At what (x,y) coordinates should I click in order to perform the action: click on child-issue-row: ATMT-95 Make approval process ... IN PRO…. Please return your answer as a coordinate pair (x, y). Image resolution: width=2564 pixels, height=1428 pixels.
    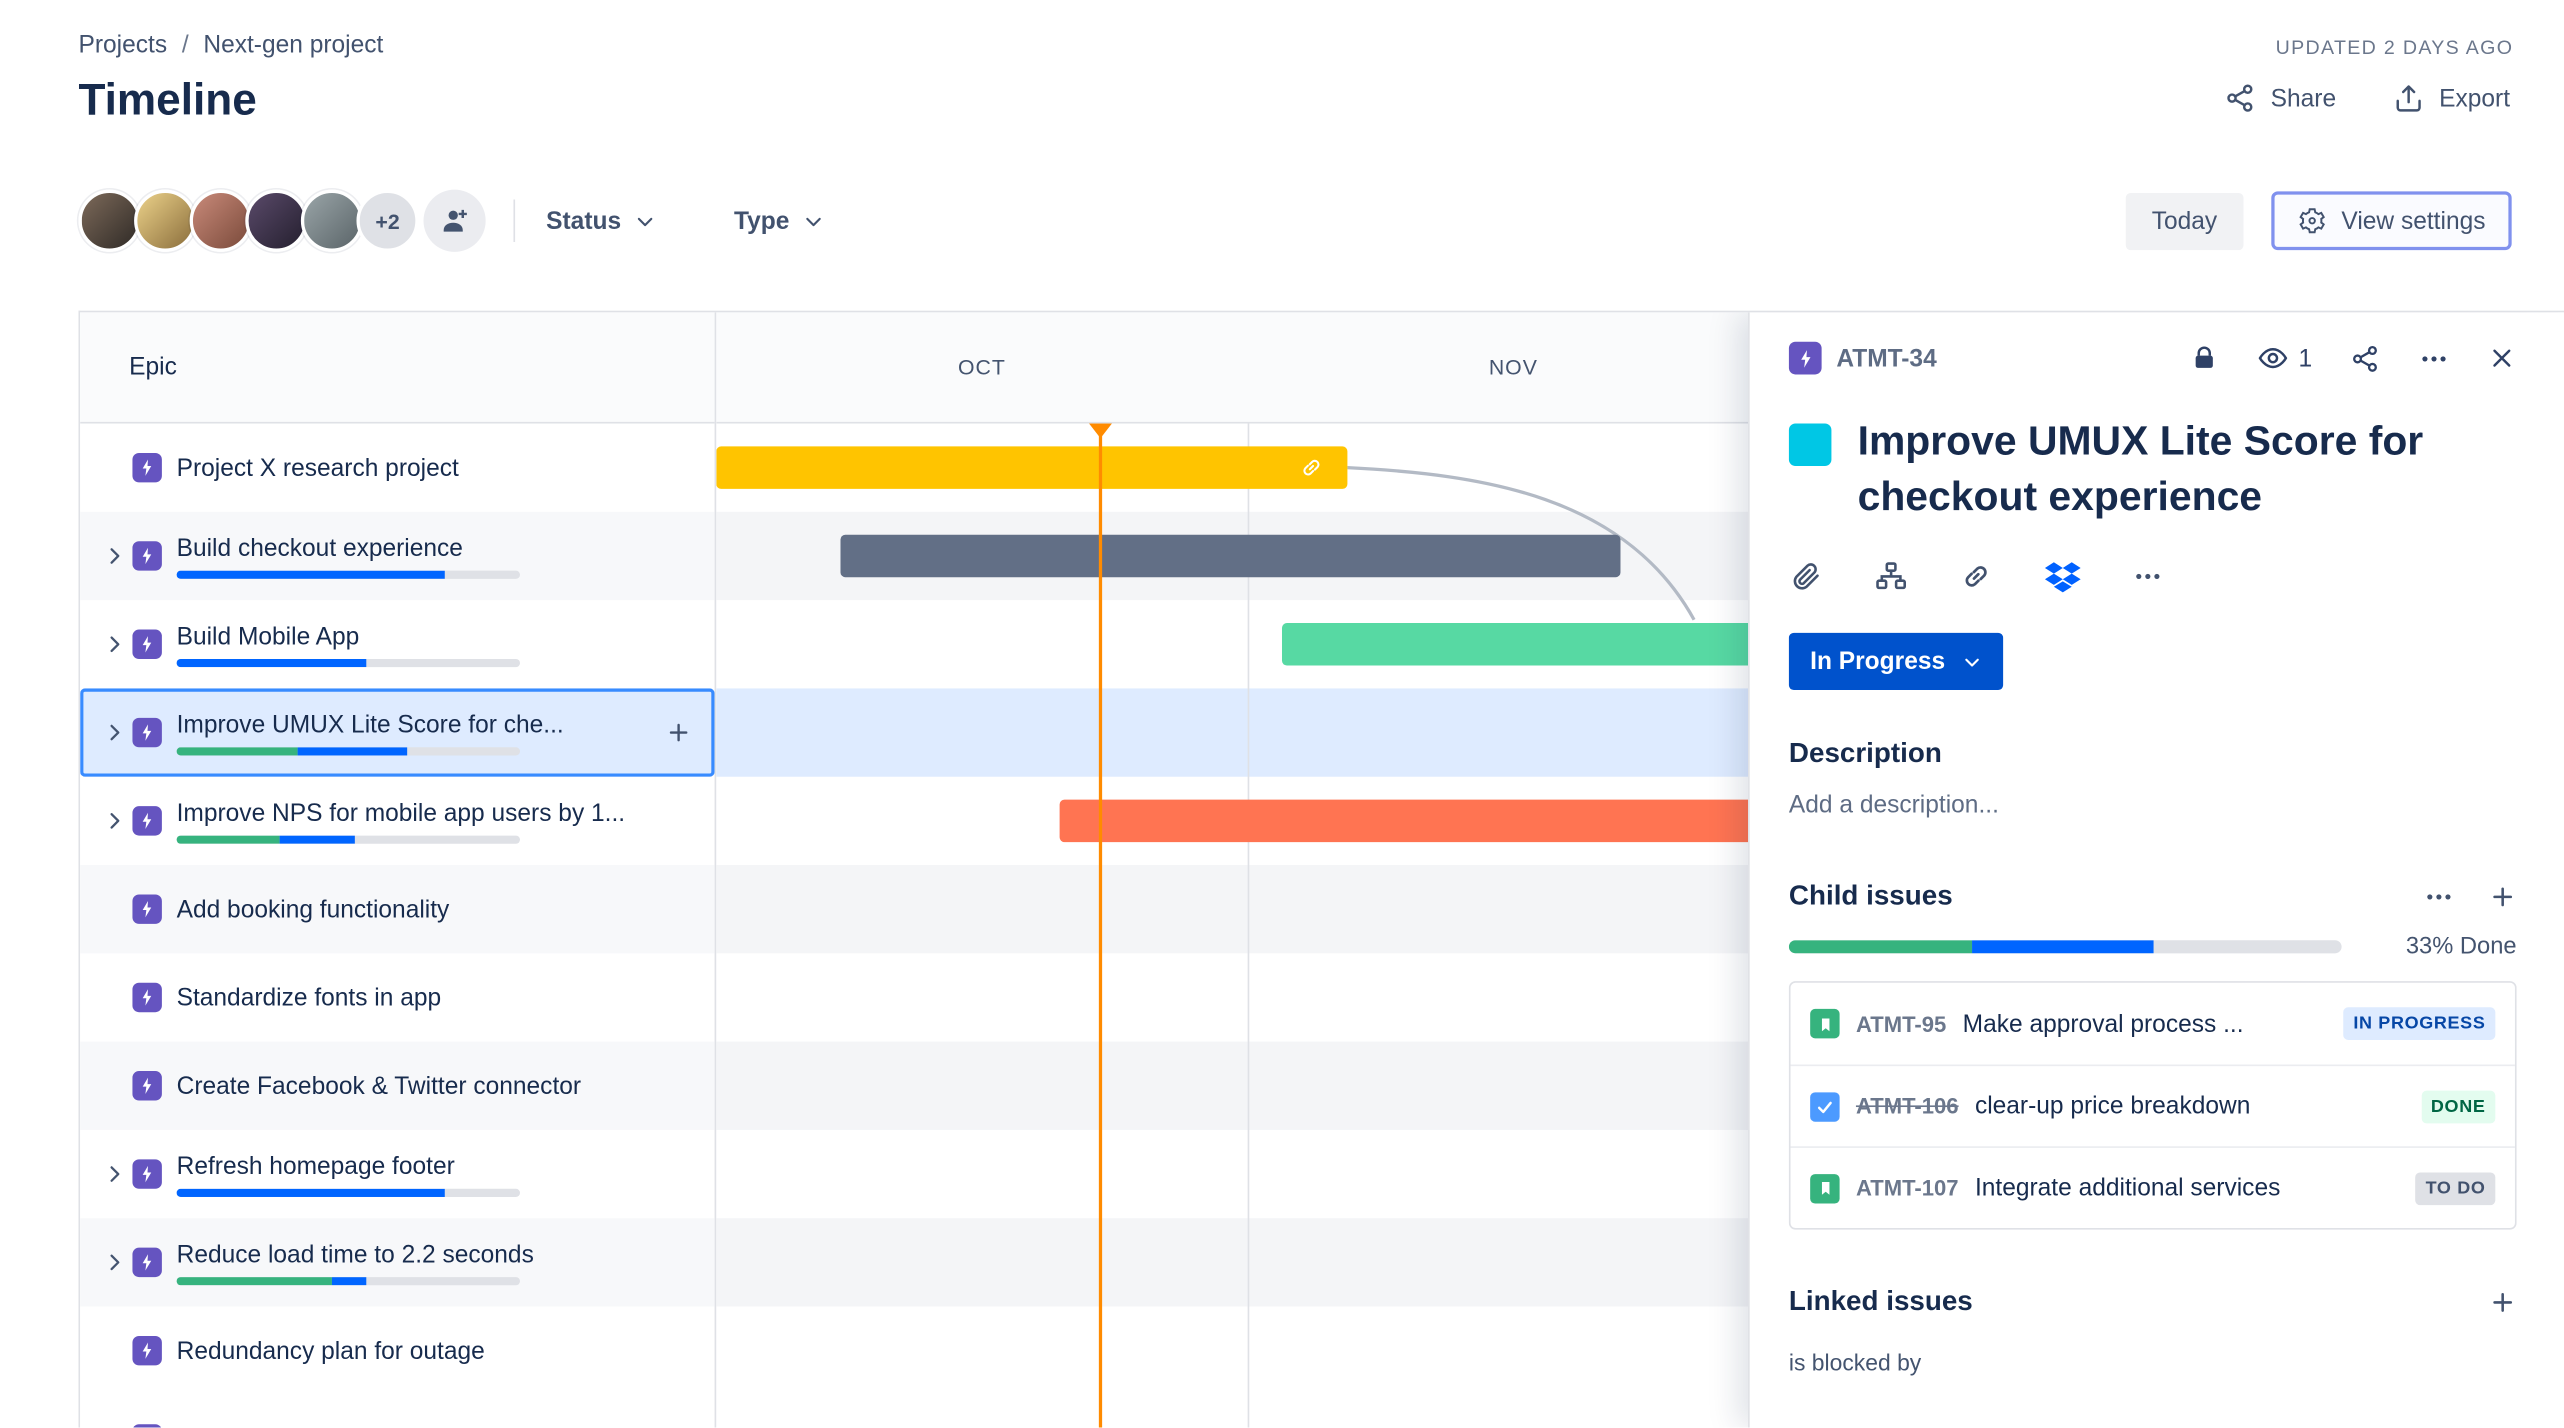
    Looking at the image, I should click on (2153, 1024).